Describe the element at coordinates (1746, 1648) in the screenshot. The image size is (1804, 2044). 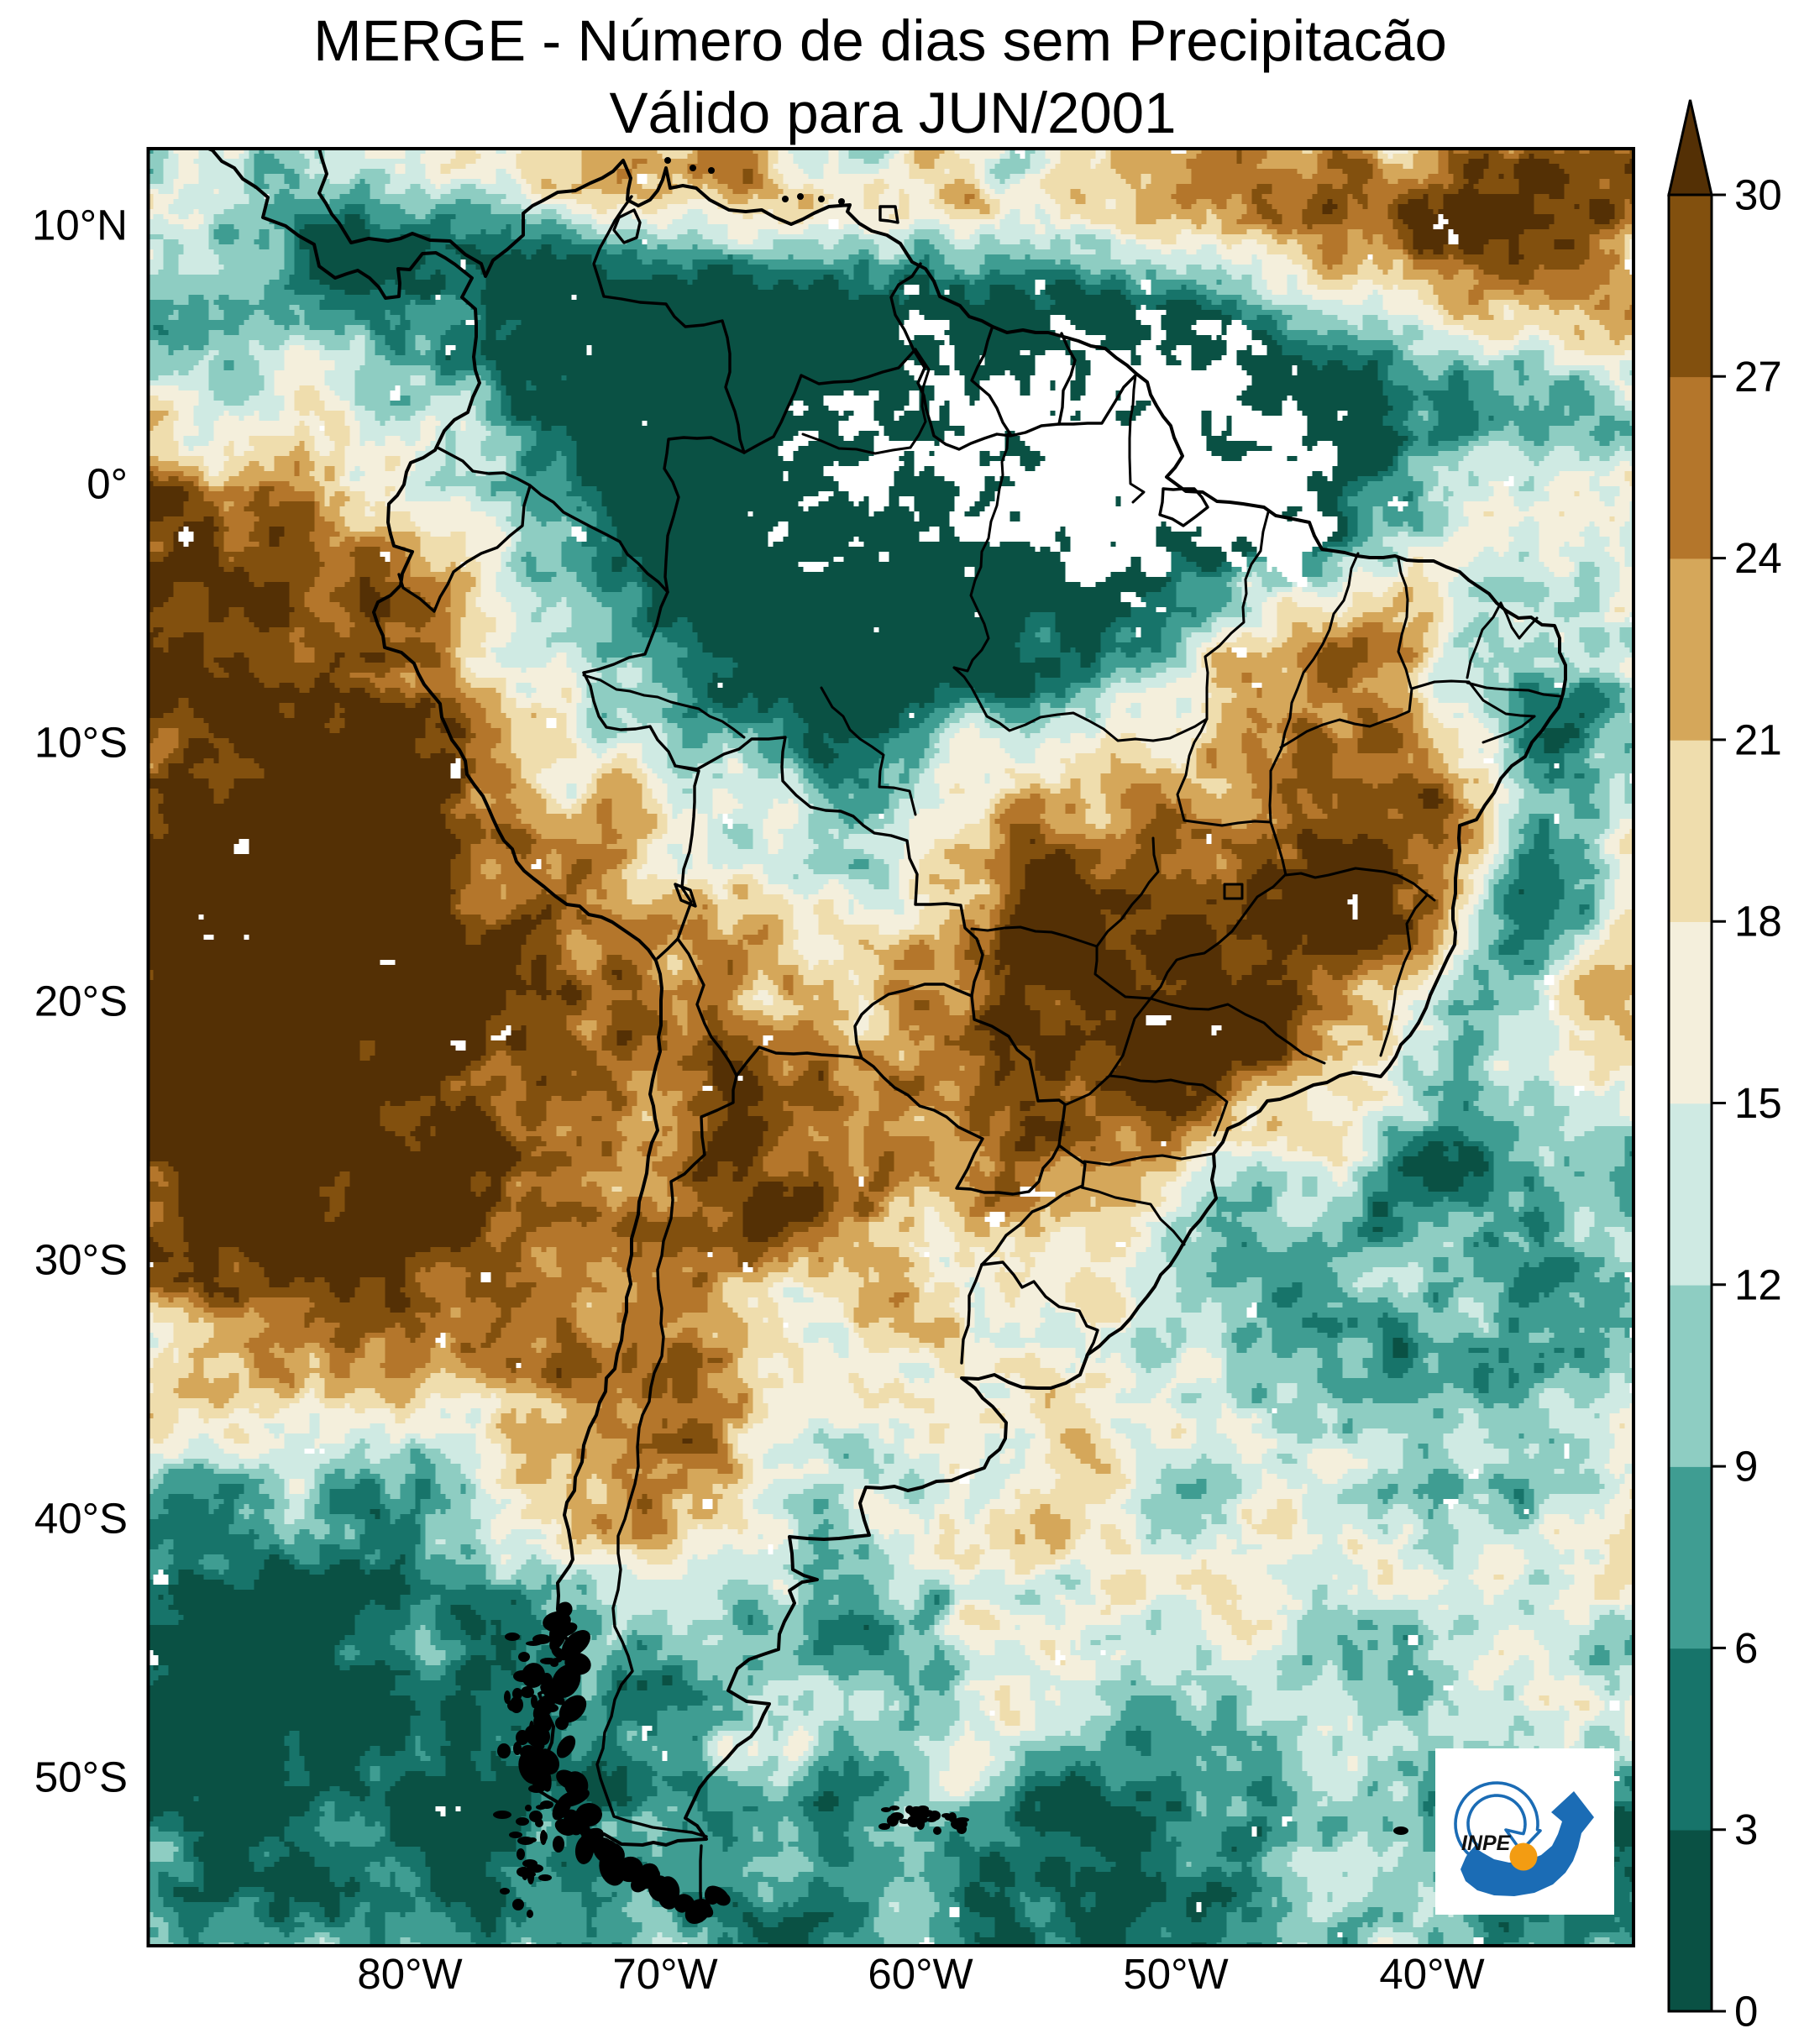
I see `svg-text: 6` at that location.